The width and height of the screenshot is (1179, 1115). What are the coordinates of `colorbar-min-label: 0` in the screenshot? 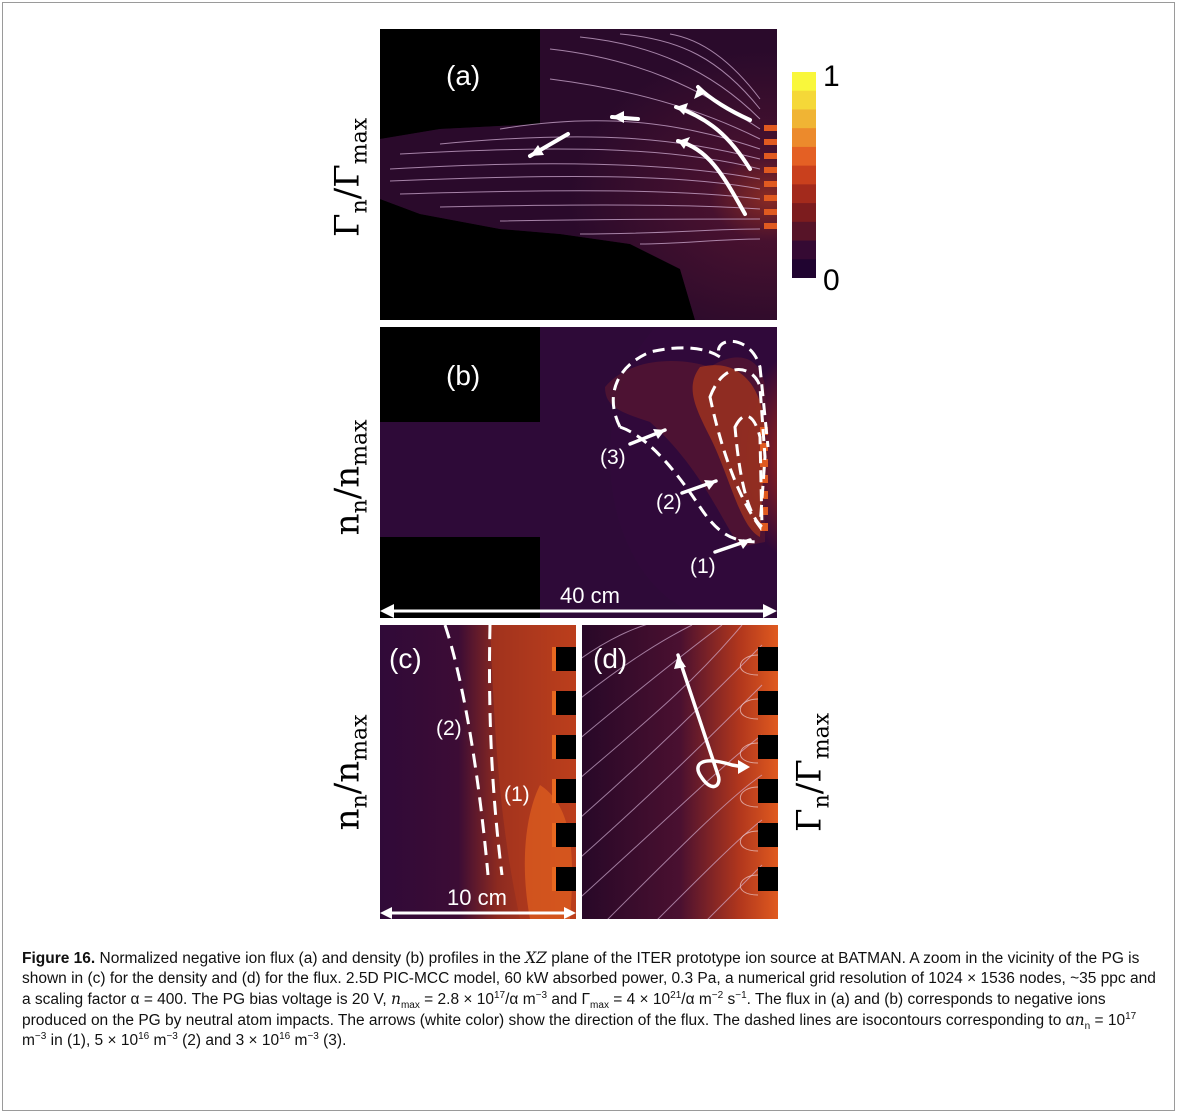 It's located at (831, 280).